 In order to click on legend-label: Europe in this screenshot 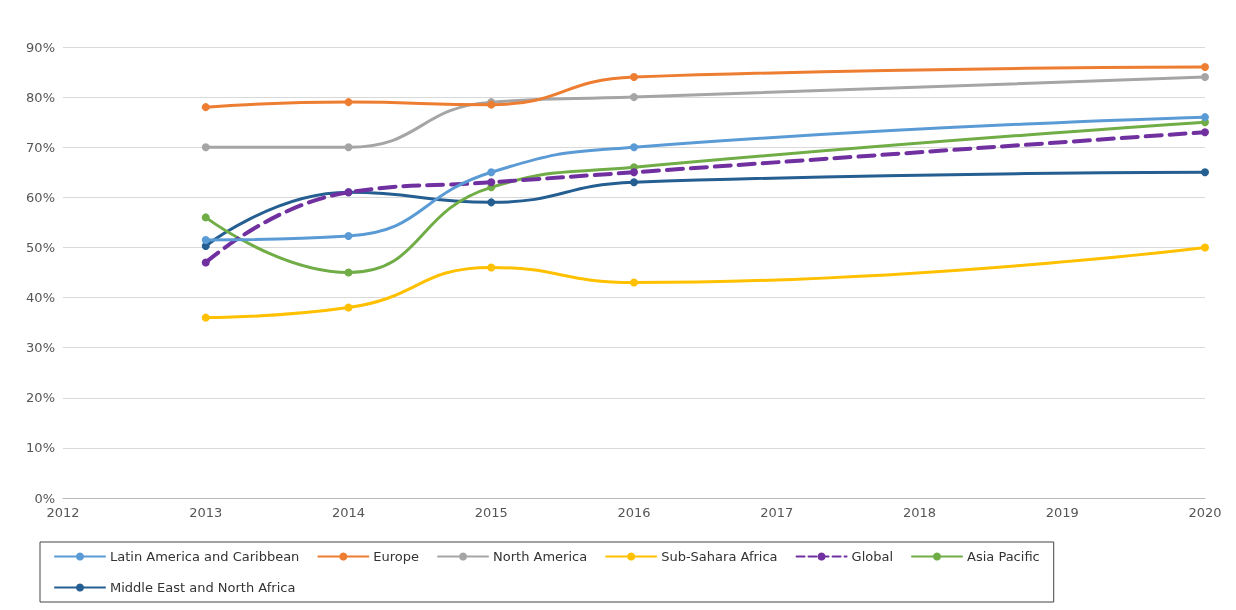, I will do `click(396, 556)`.